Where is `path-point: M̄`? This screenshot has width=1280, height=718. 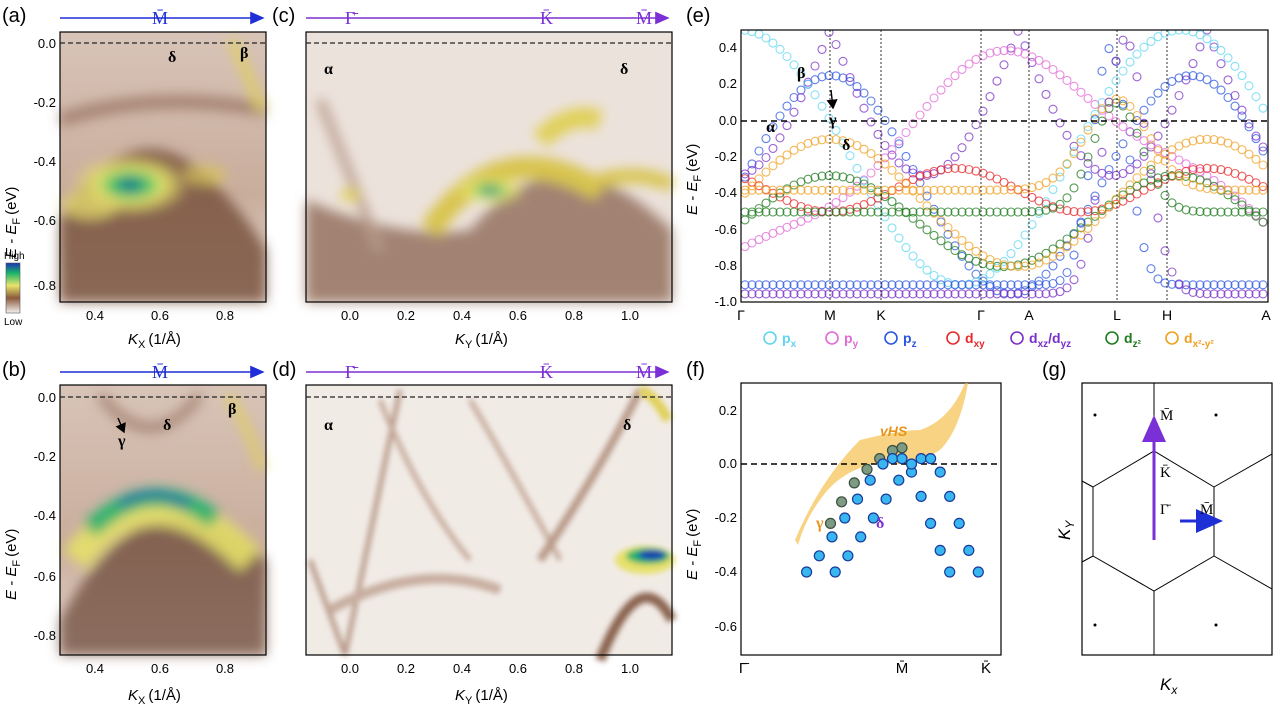 path-point: M̄ is located at coordinates (644, 372).